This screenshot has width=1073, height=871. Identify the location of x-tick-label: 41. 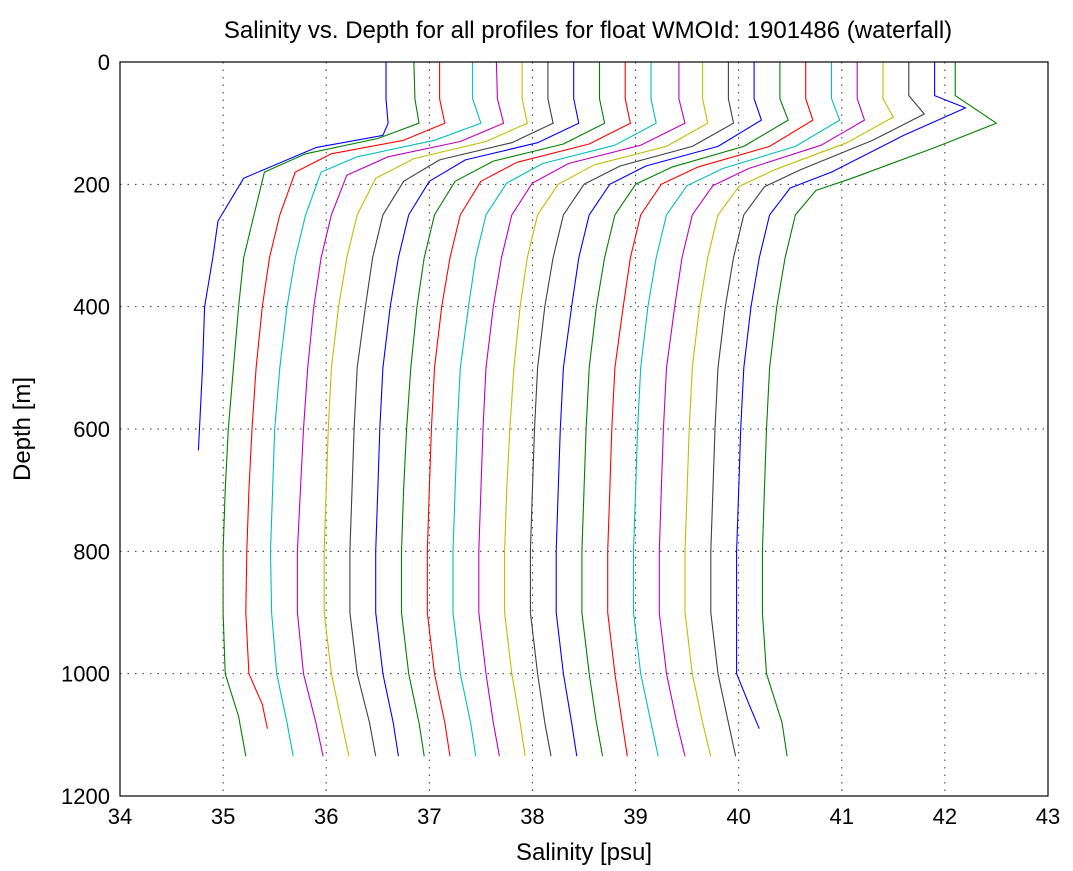
(842, 816).